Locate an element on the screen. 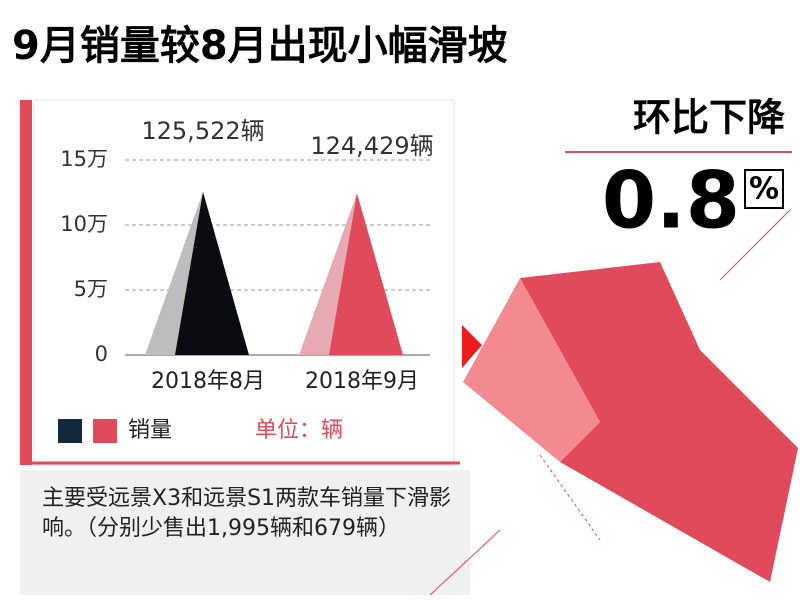 The width and height of the screenshot is (800, 600). value-label: 125,522辆 is located at coordinates (202, 131).